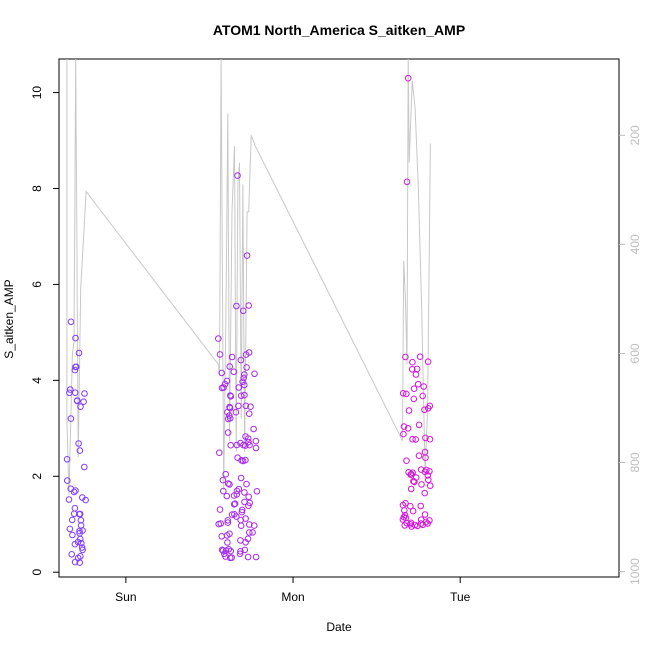 The image size is (650, 650). Describe the element at coordinates (292, 597) in the screenshot. I see `x-tick-label: Mon` at that location.